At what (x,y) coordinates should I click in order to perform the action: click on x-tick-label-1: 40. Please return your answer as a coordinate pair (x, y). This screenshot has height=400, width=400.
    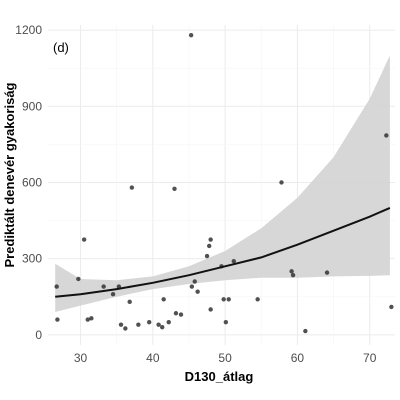
    Looking at the image, I should click on (153, 358).